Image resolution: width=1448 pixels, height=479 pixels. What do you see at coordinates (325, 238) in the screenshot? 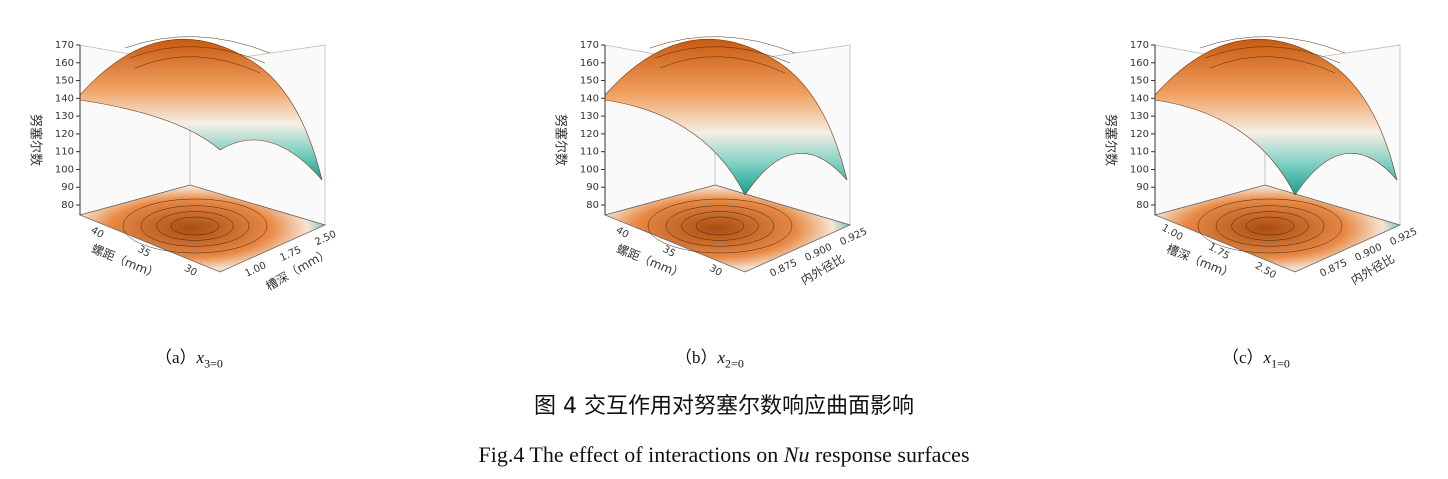
I see `right-tick-label: 2.50` at bounding box center [325, 238].